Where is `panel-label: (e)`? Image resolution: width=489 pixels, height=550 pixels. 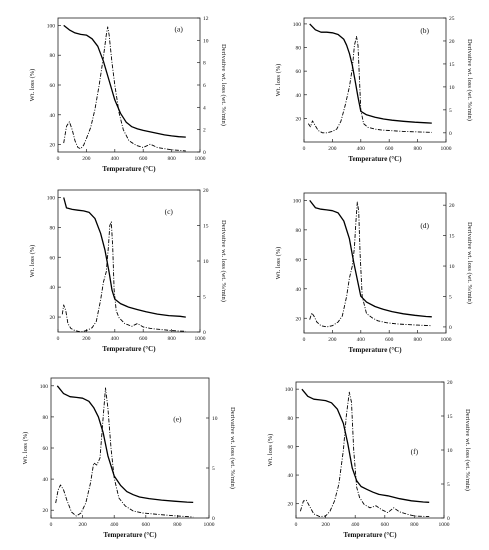
panel-label: (e) is located at coordinates (177, 418).